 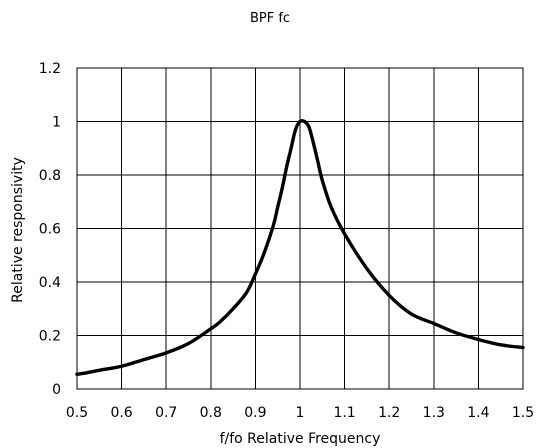 What do you see at coordinates (18, 230) in the screenshot?
I see `y-axis-label: Relative responsivity` at bounding box center [18, 230].